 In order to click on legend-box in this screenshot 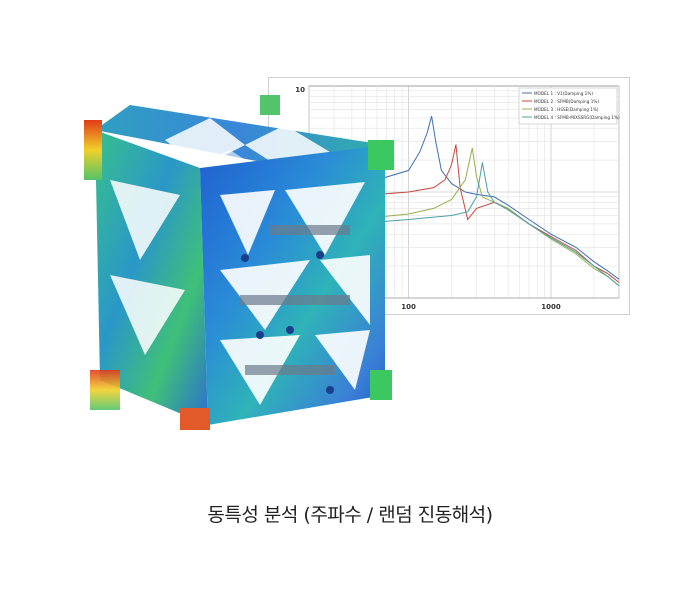, I will do `click(568, 106)`.